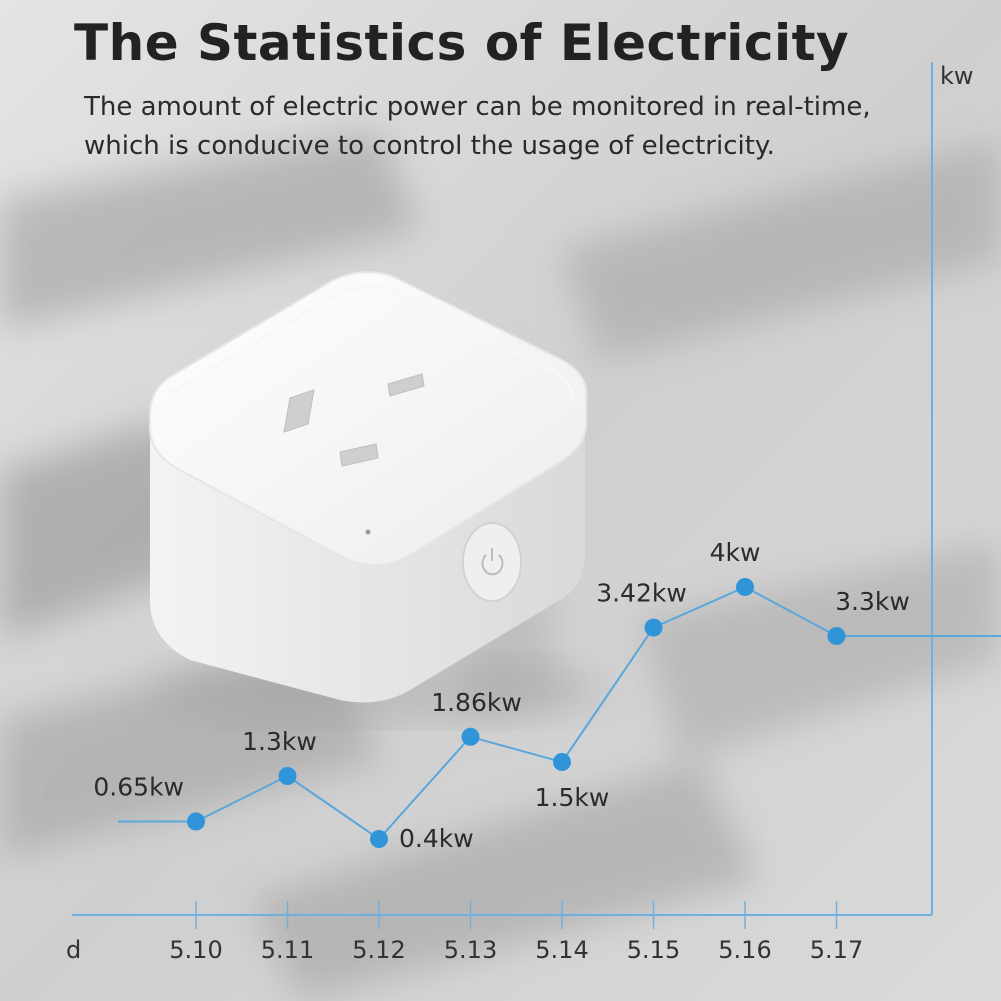  Describe the element at coordinates (872, 601) in the screenshot. I see `data-label: 3.3kw` at that location.